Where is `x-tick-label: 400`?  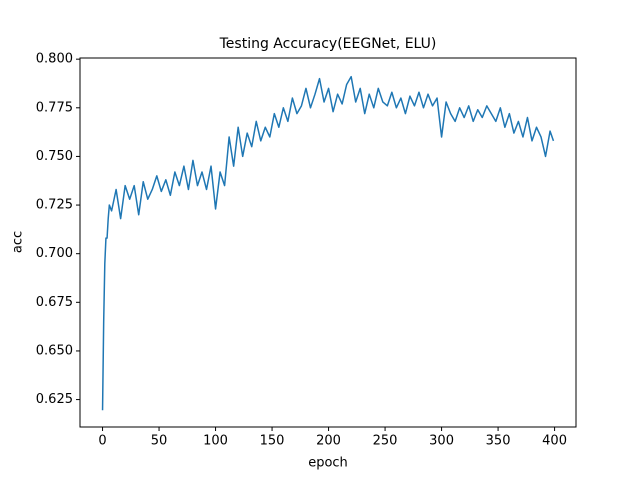 x-tick-label: 400 is located at coordinates (554, 441).